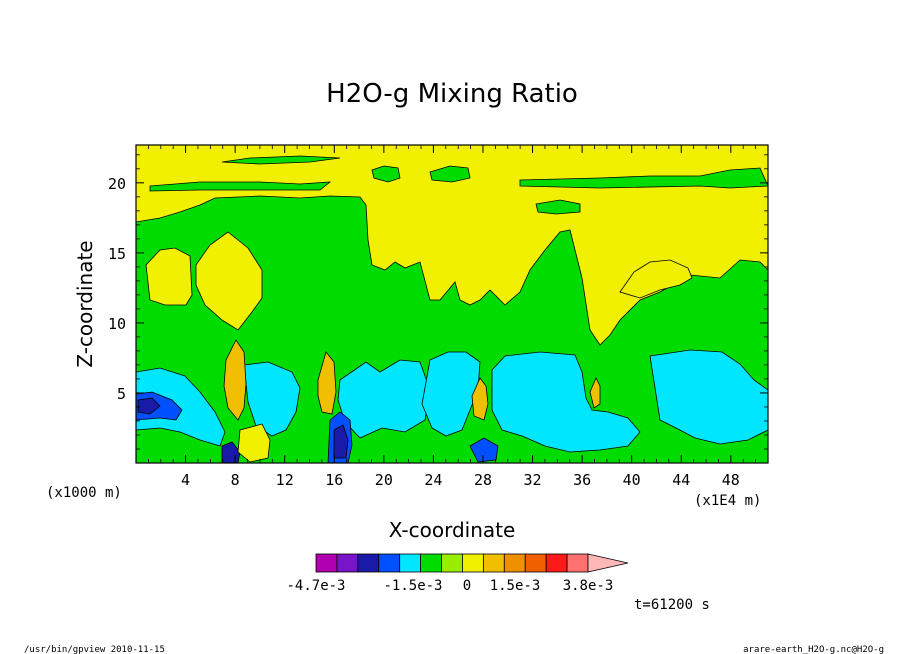 Image resolution: width=904 pixels, height=654 pixels. Describe the element at coordinates (451, 394) in the screenshot. I see `cyan-mid` at that location.